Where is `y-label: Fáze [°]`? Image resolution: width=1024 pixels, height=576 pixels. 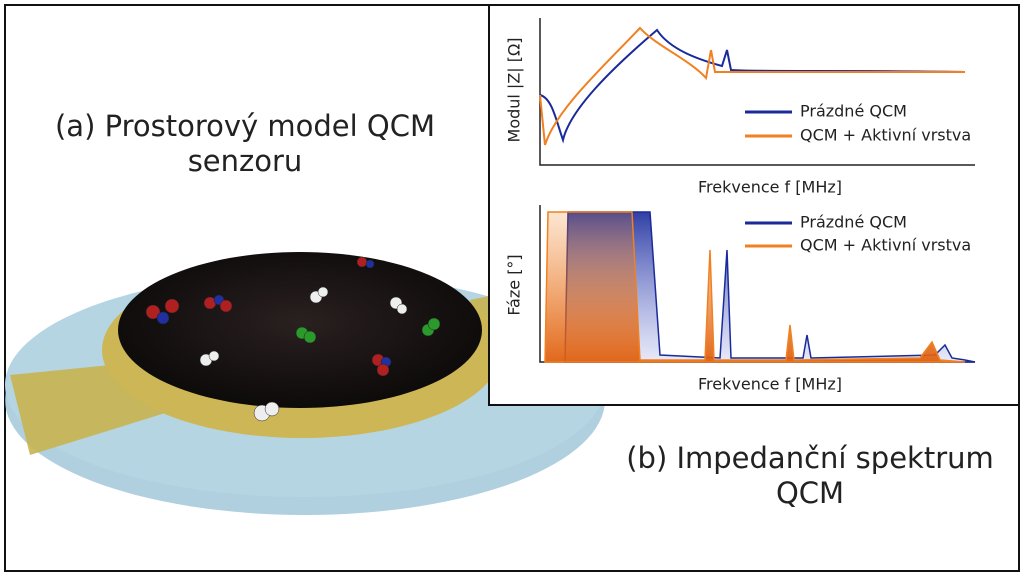 y-label: Fáze [°] is located at coordinates (514, 284).